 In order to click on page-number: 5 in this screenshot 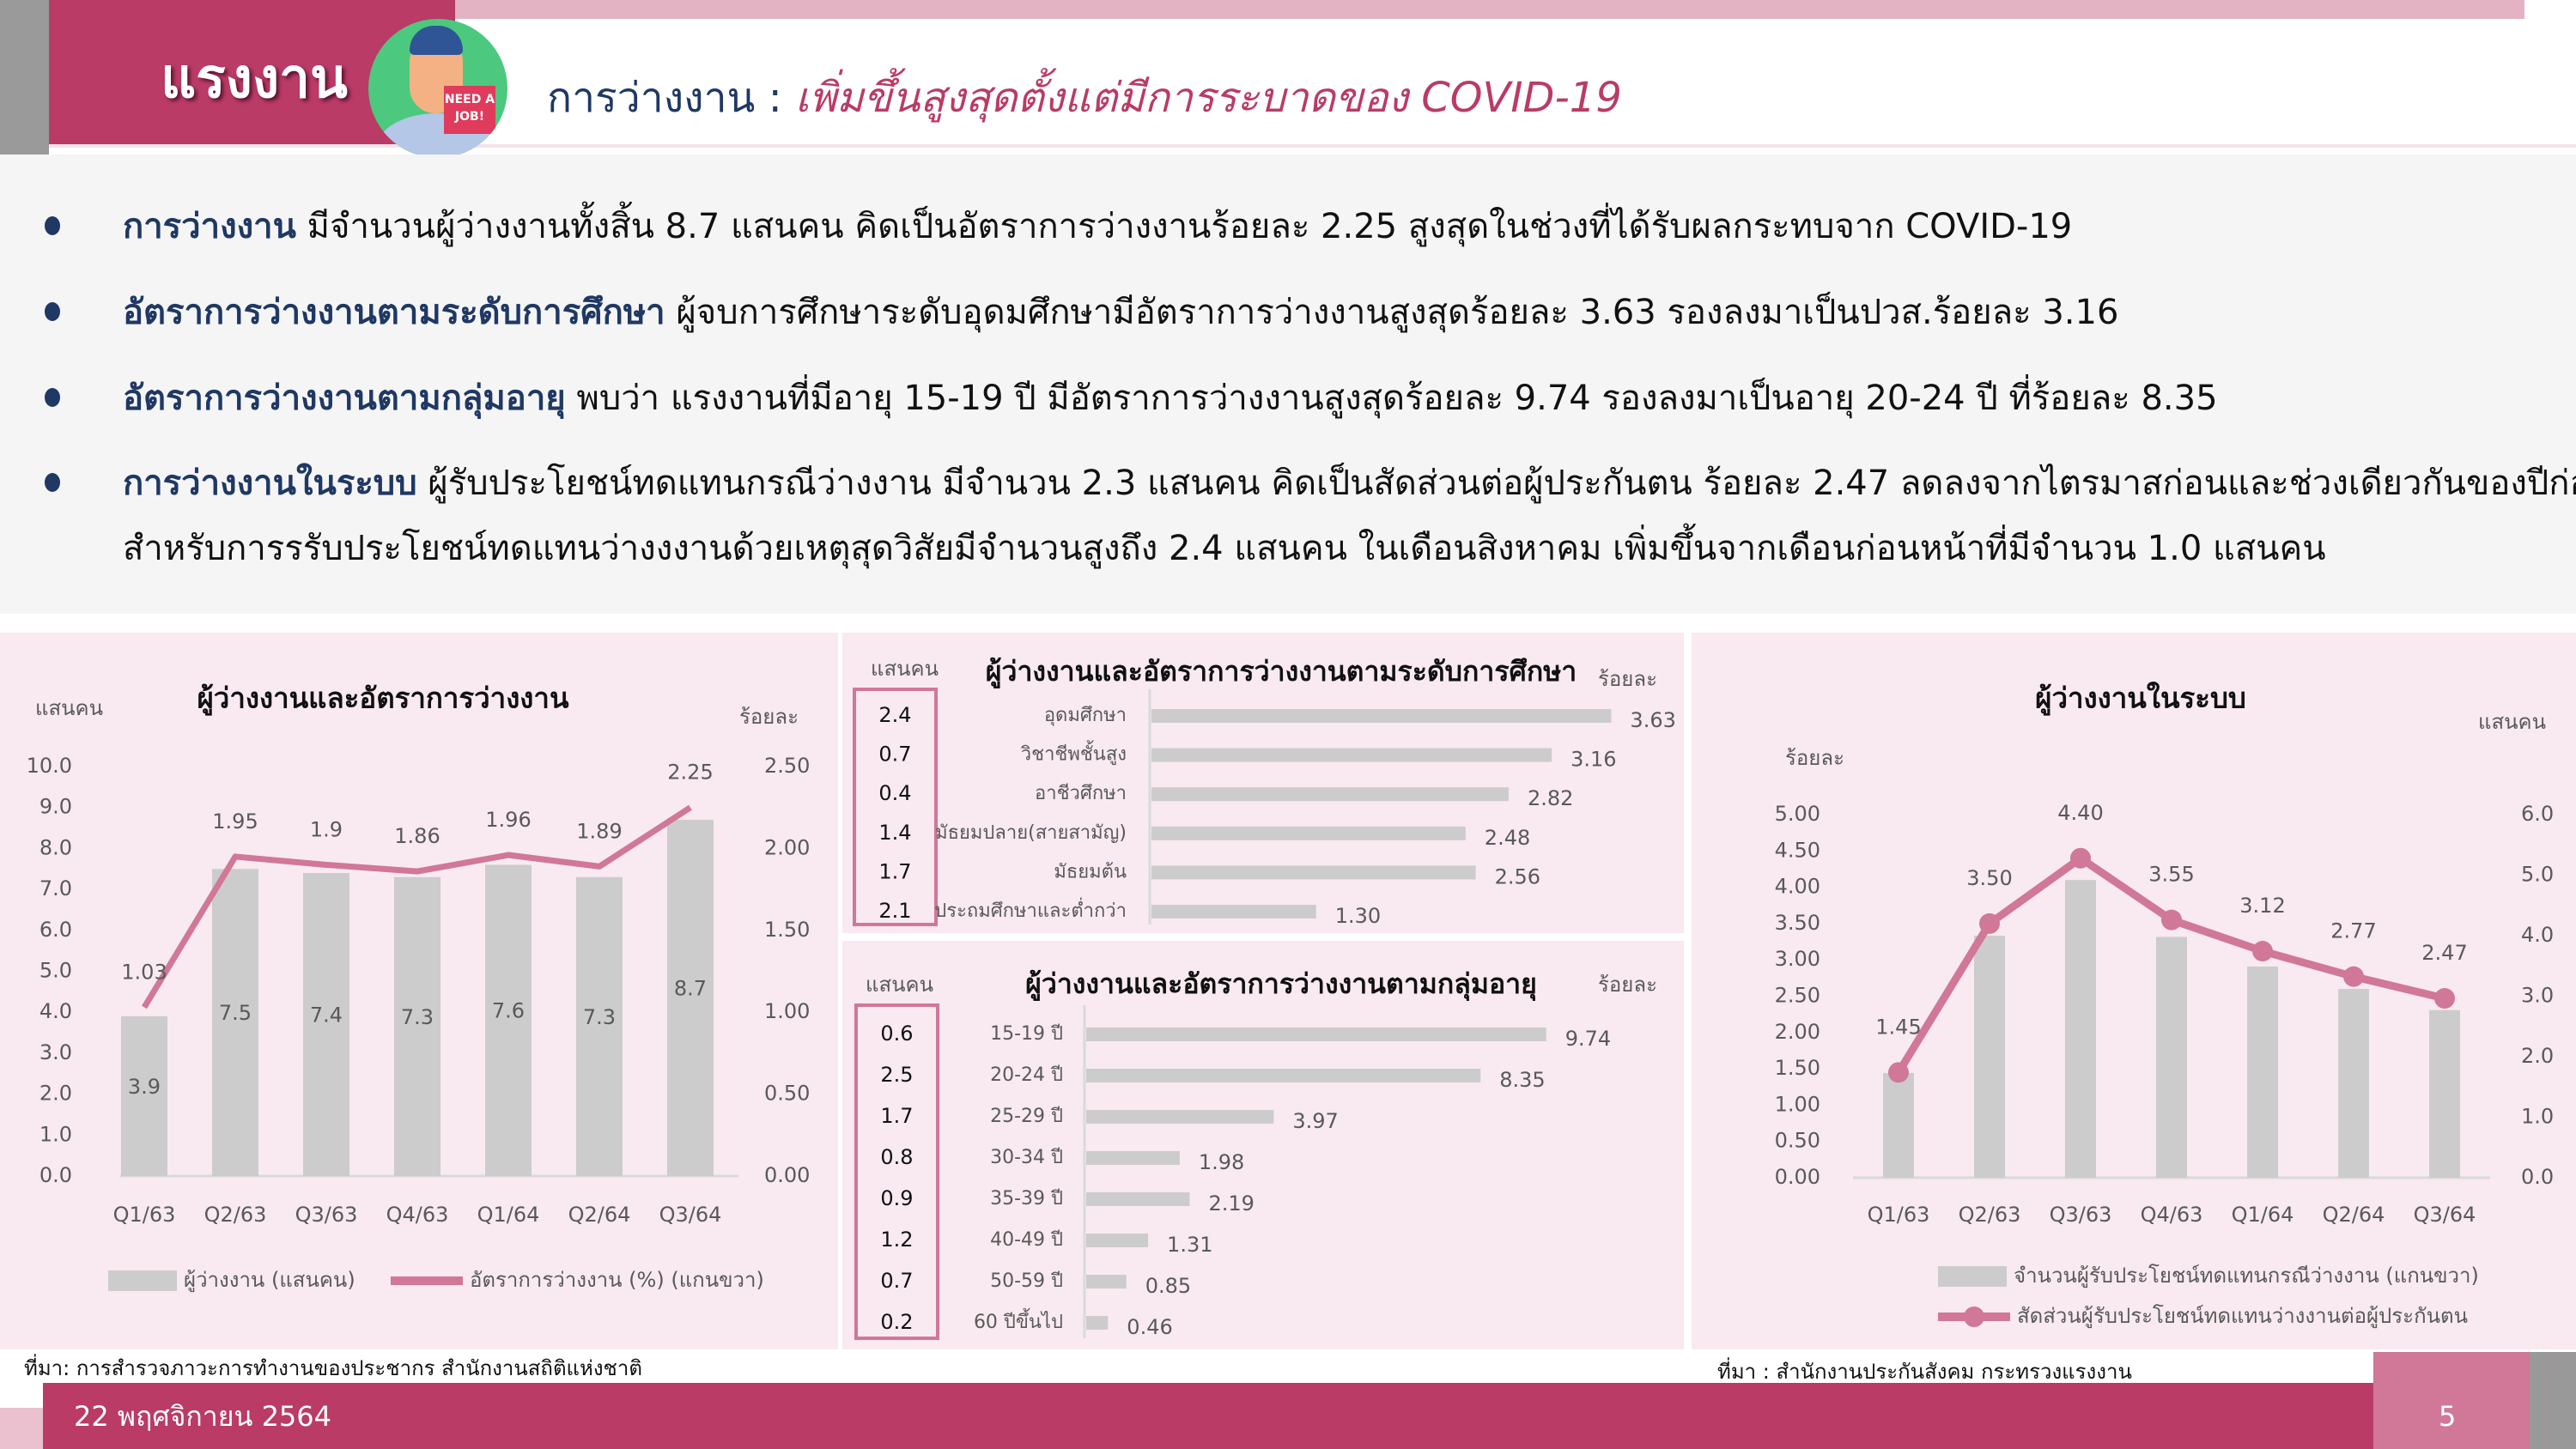, I will do `click(2448, 1416)`.